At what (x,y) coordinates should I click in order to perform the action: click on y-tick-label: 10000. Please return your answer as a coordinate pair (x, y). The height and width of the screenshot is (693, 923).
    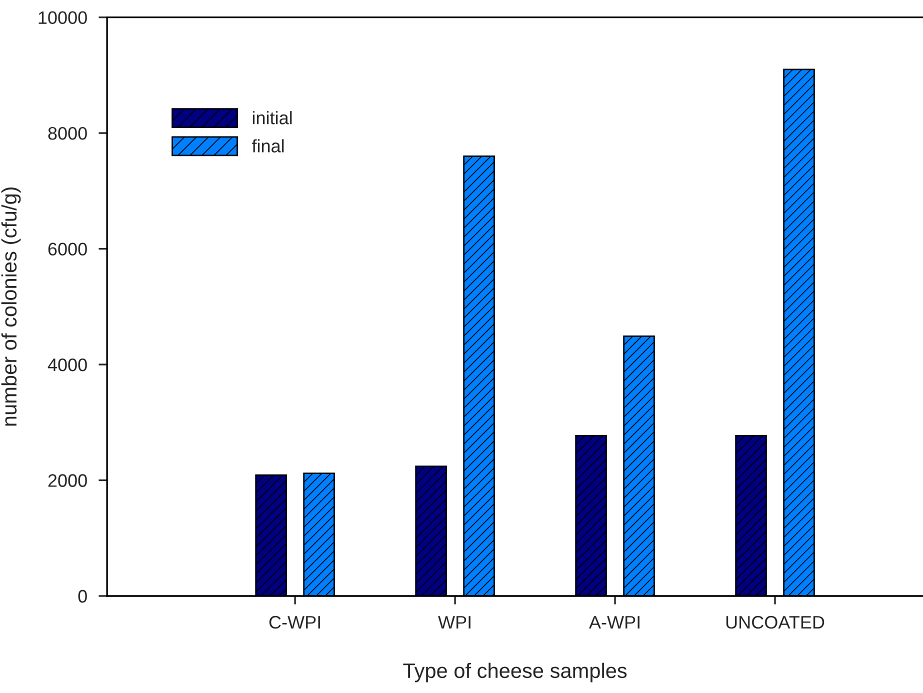
    Looking at the image, I should click on (62, 17).